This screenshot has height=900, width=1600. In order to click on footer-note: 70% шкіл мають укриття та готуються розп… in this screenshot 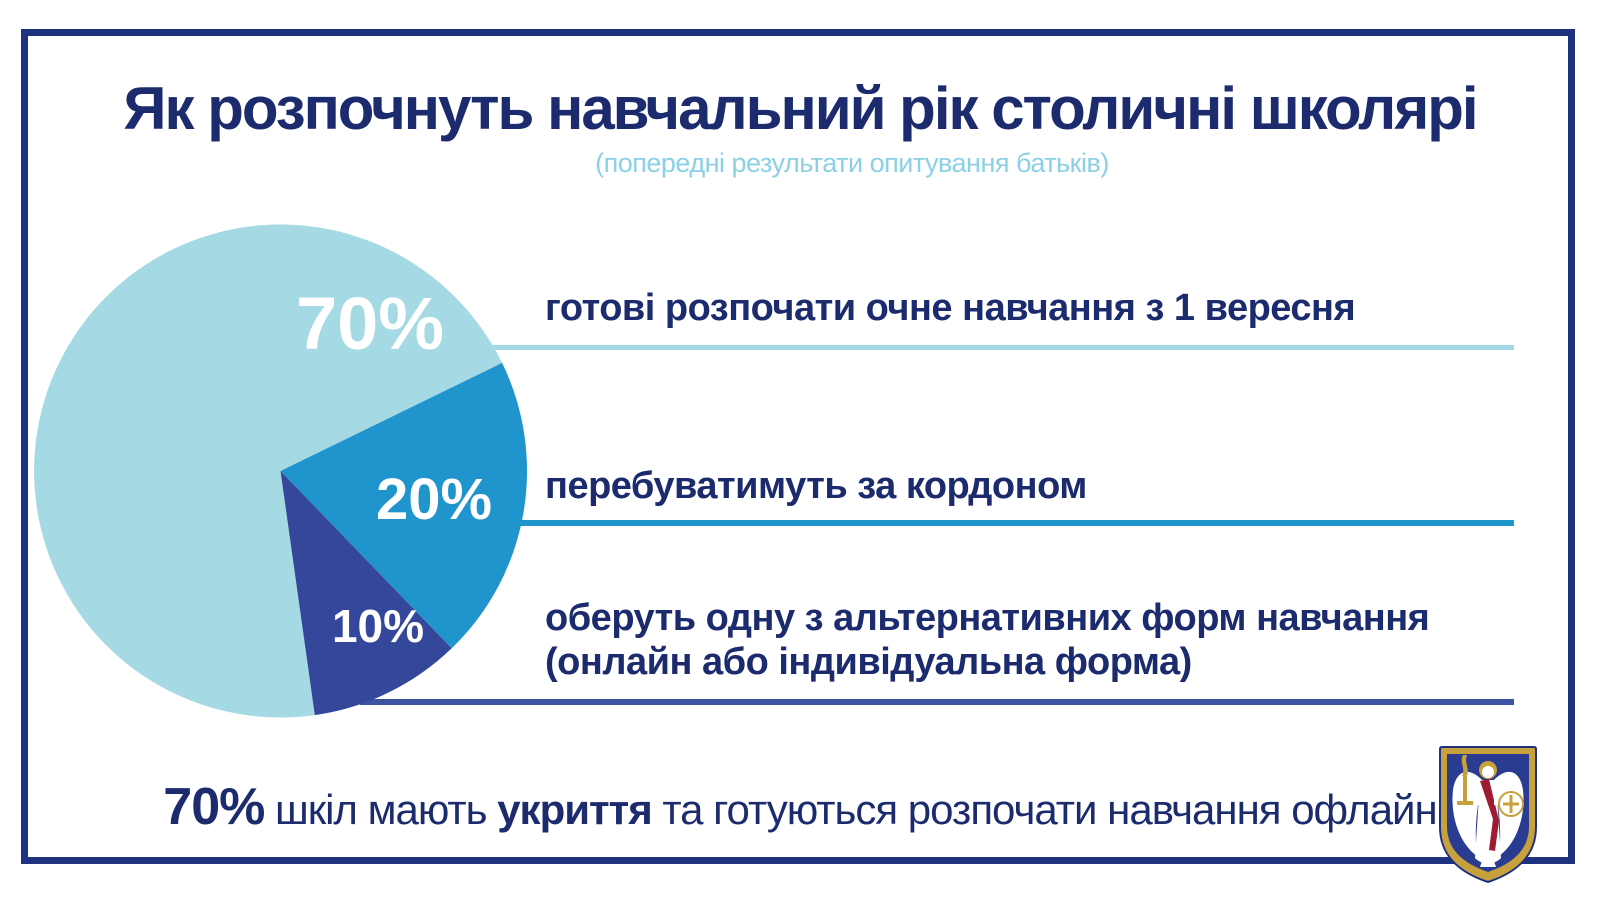, I will do `click(800, 807)`.